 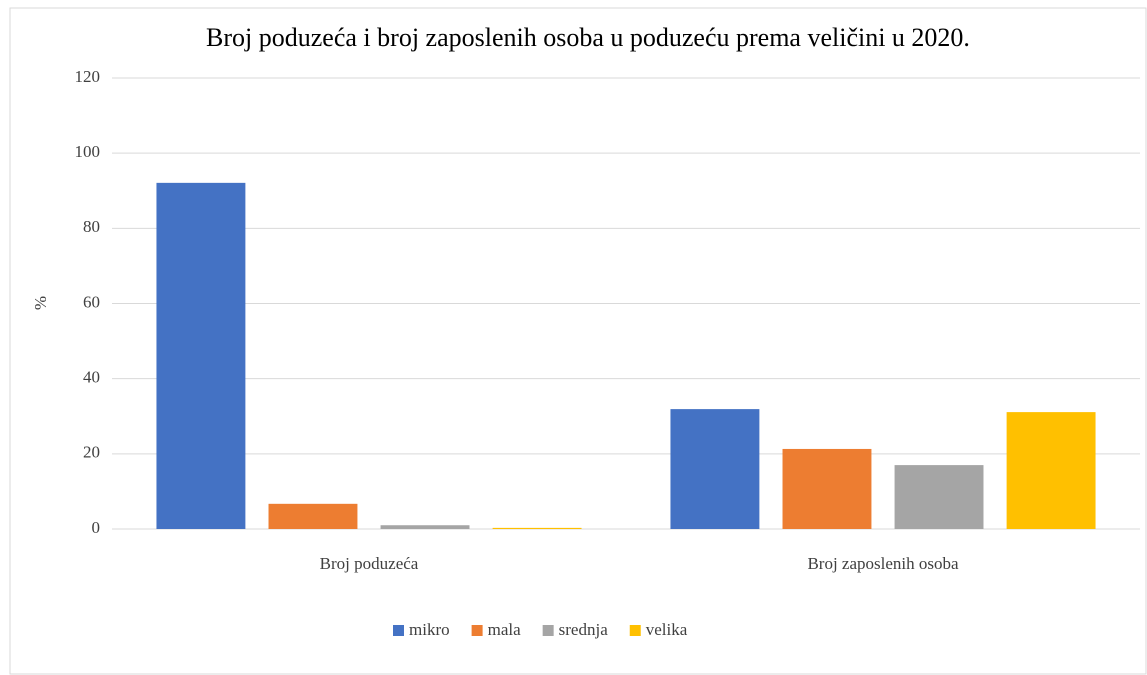 What do you see at coordinates (91, 301) in the screenshot?
I see `y-tick-label: 60` at bounding box center [91, 301].